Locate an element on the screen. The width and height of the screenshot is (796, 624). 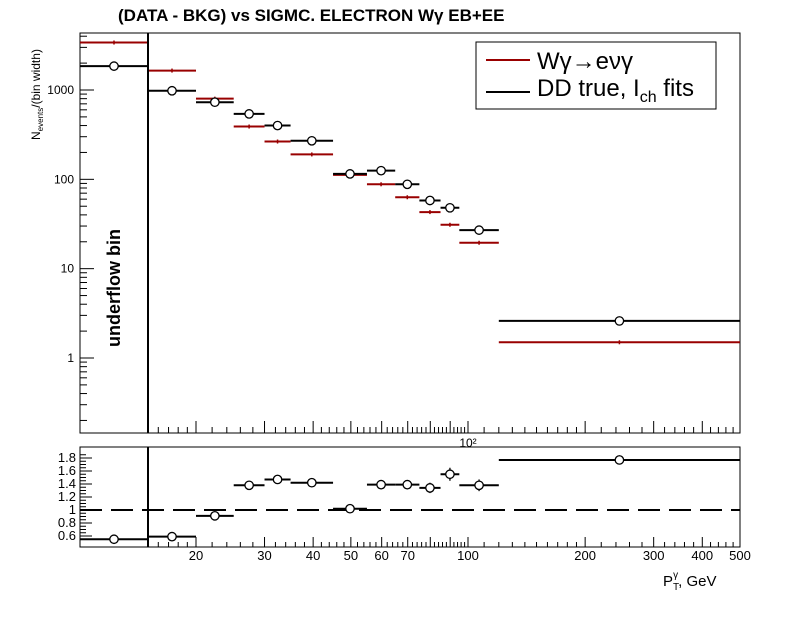
x-tick-label: 40 is located at coordinates (313, 555).